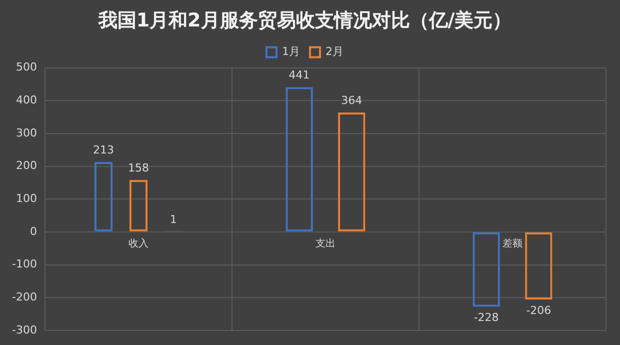 This screenshot has height=345, width=620. What do you see at coordinates (512, 244) in the screenshot?
I see `x-tick-label: 差额` at bounding box center [512, 244].